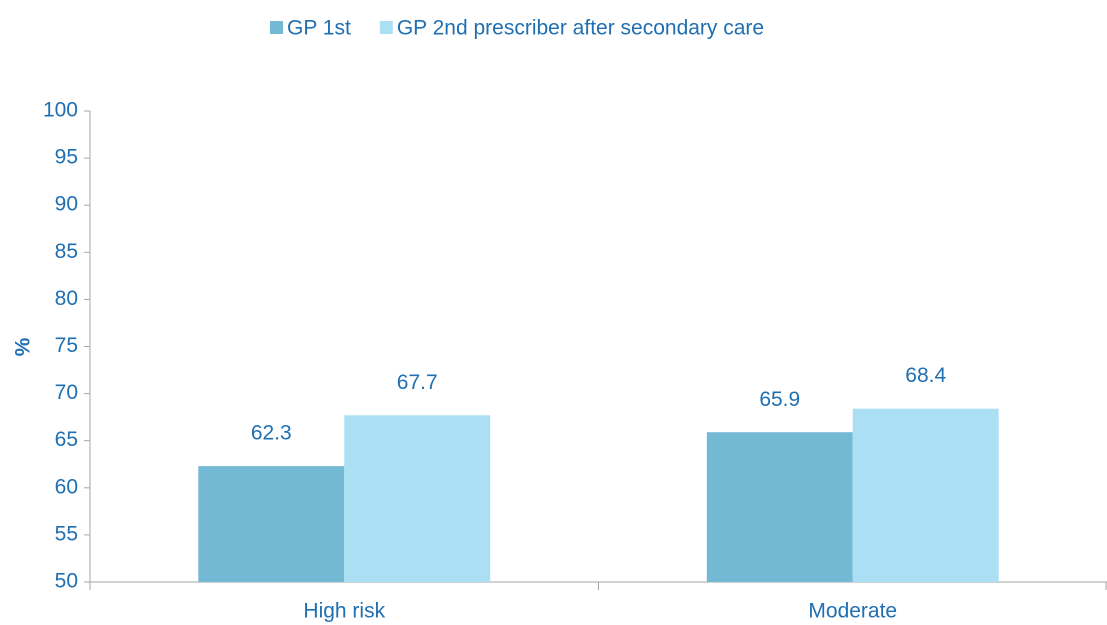  What do you see at coordinates (66, 157) in the screenshot?
I see `y-tick-label: 95` at bounding box center [66, 157].